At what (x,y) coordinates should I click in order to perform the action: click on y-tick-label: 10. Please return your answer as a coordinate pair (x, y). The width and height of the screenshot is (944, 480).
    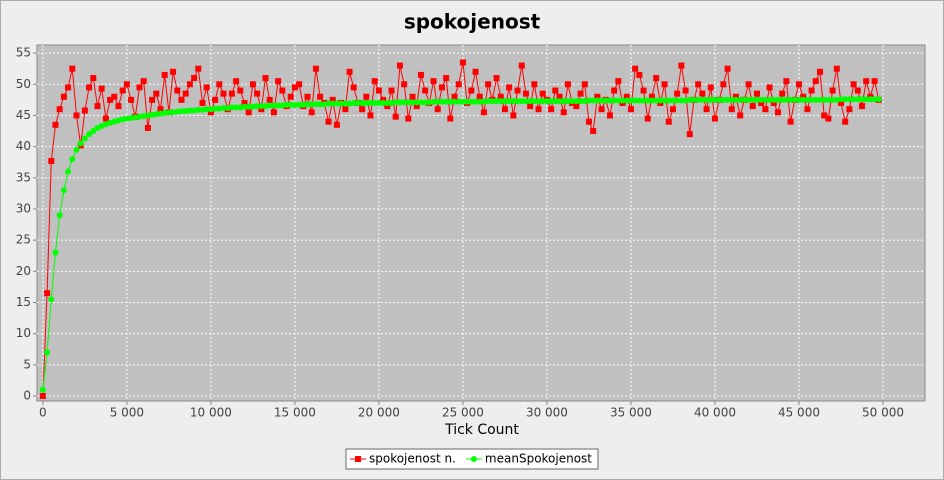
    Looking at the image, I should click on (23, 333).